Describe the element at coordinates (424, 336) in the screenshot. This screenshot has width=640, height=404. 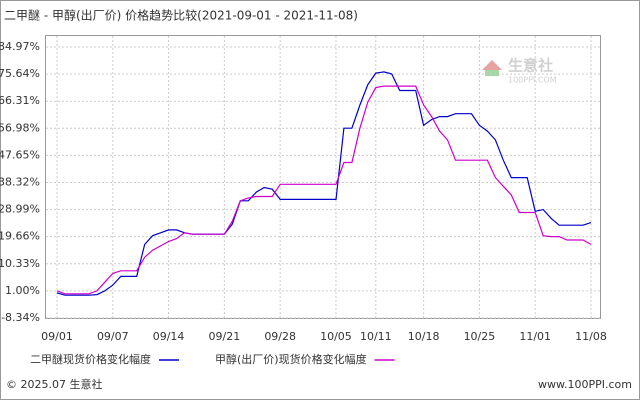
I see `x-tick-label: 10/18` at that location.